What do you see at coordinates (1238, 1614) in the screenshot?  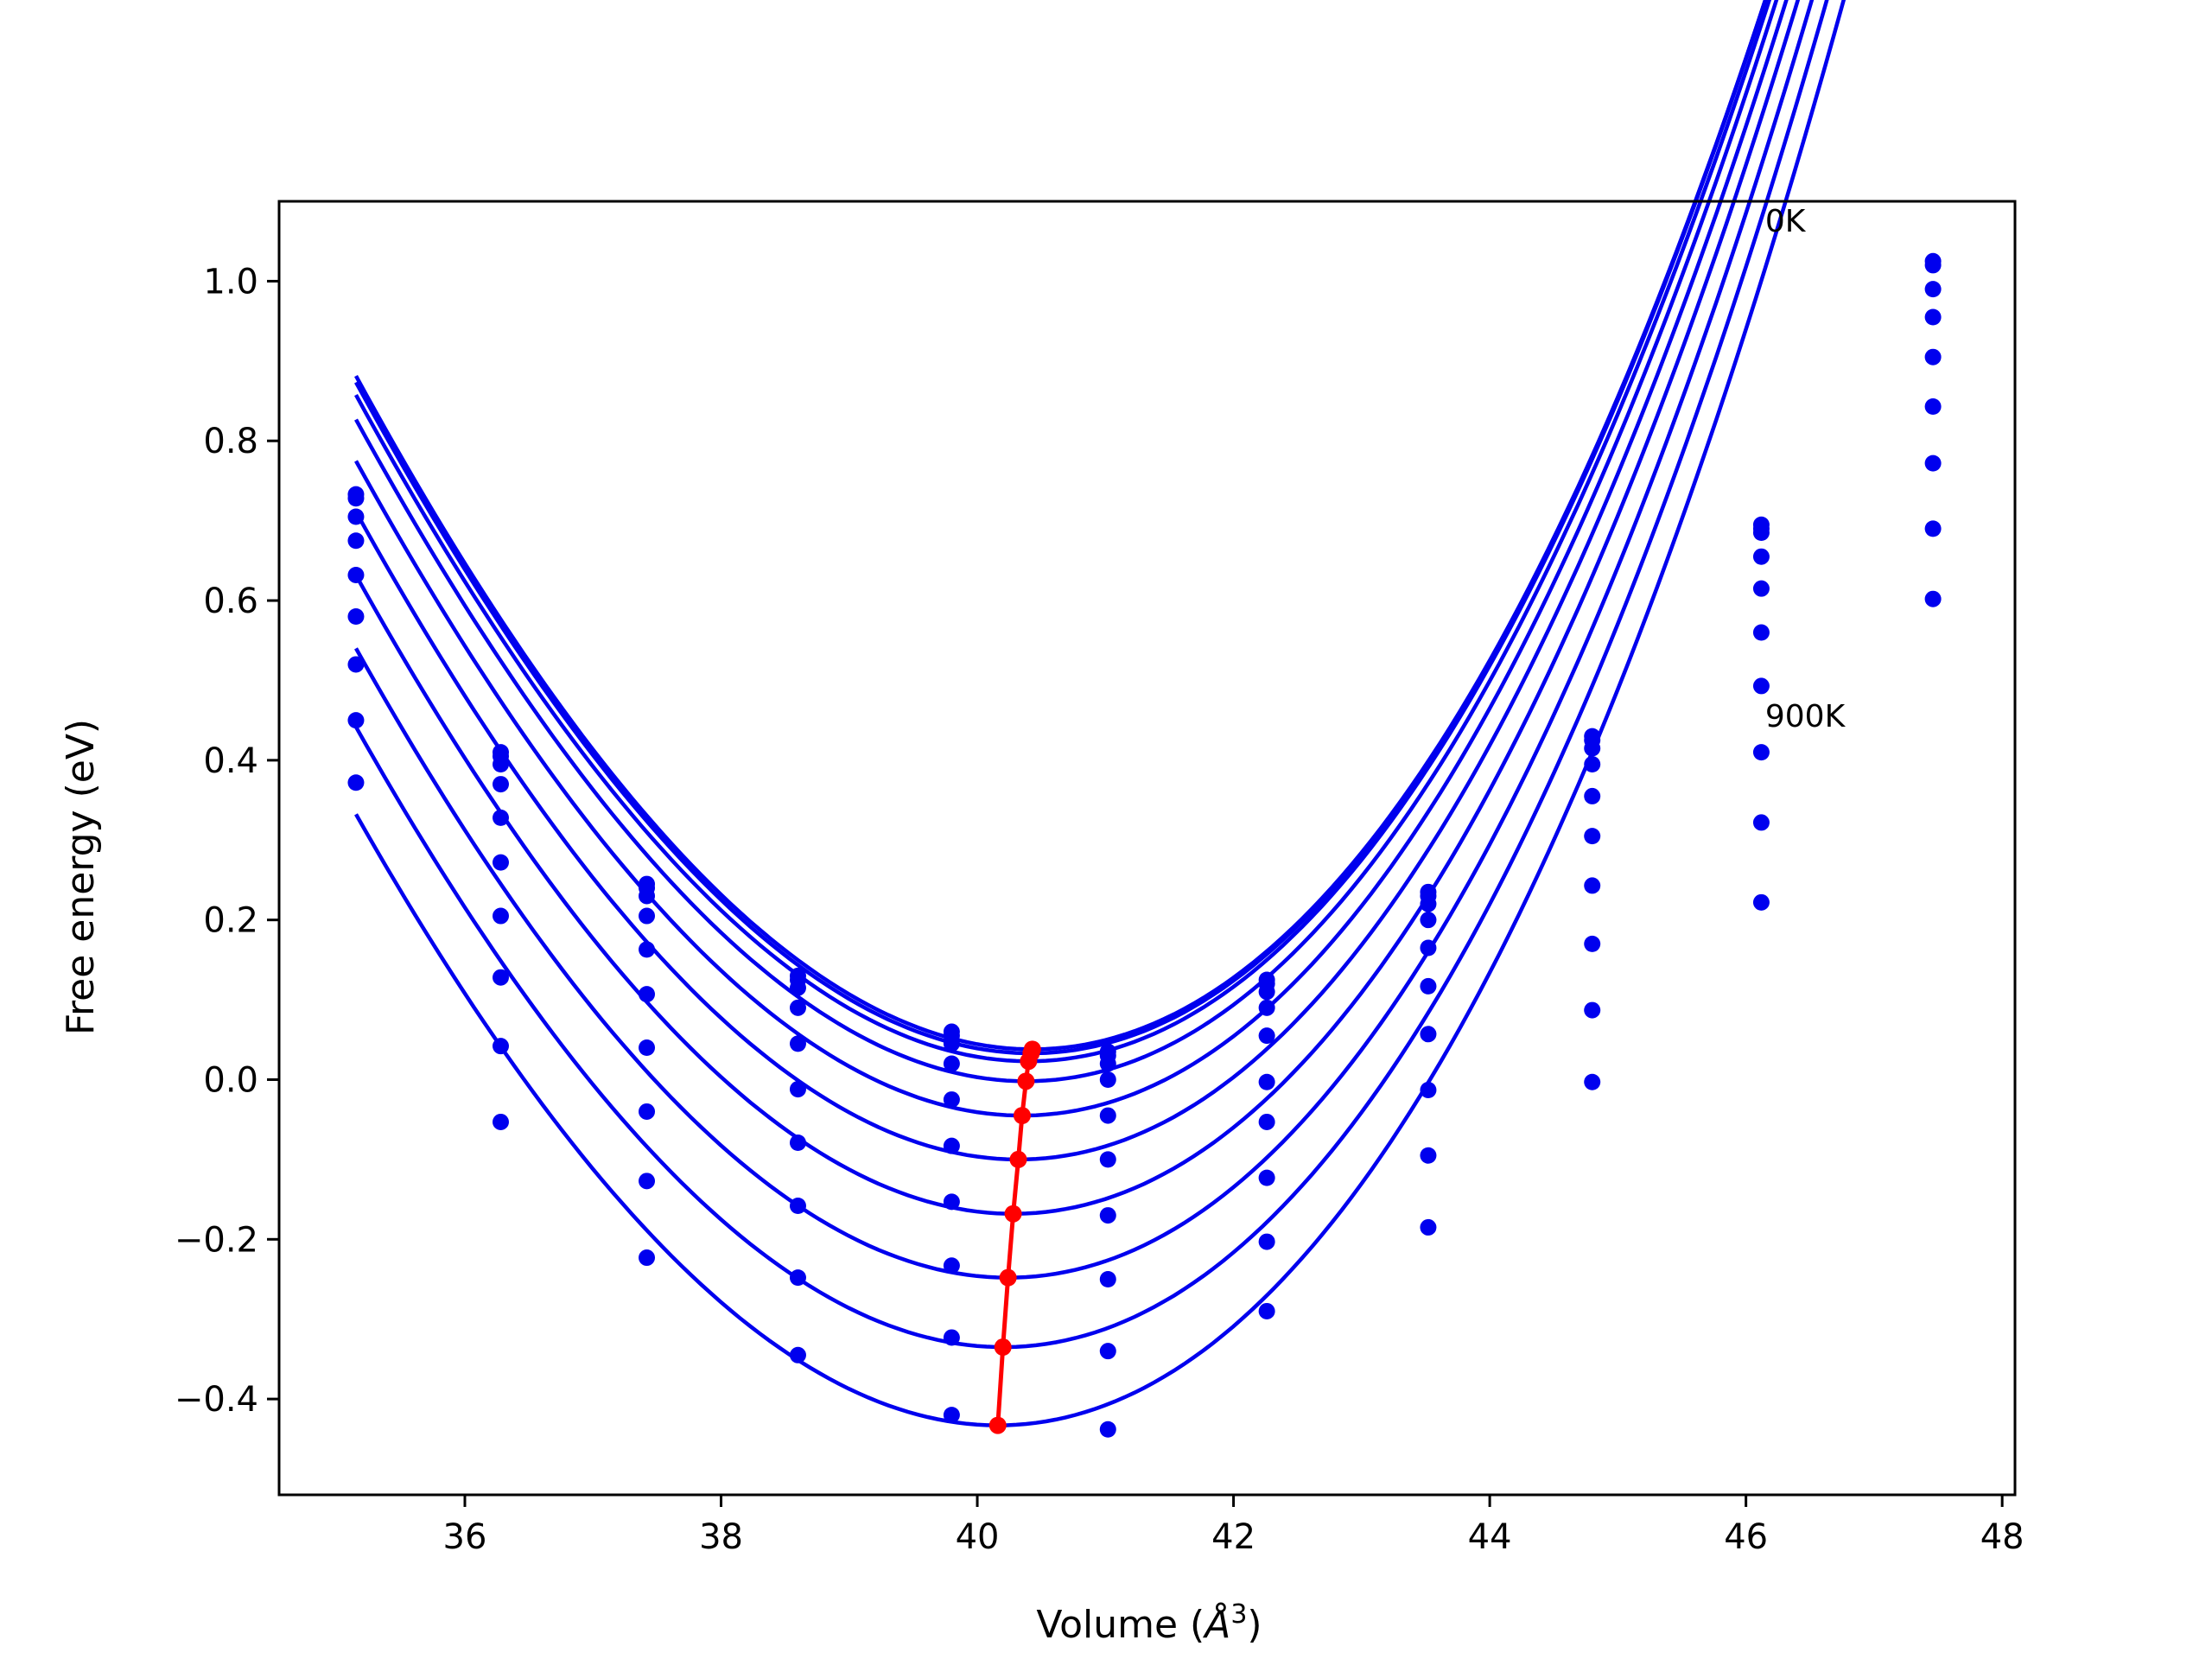 I see `x-axis-label-exp: 3` at bounding box center [1238, 1614].